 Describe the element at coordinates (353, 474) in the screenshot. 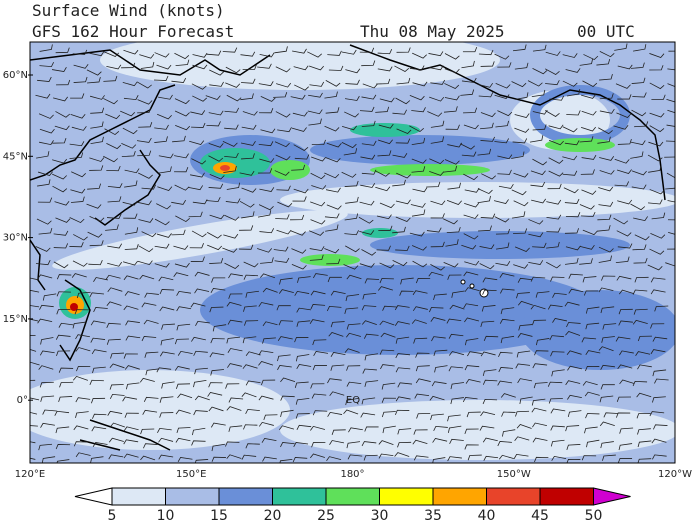

I see `lon-labels: 120°E 150°E 180° 150°W 120°W` at that location.